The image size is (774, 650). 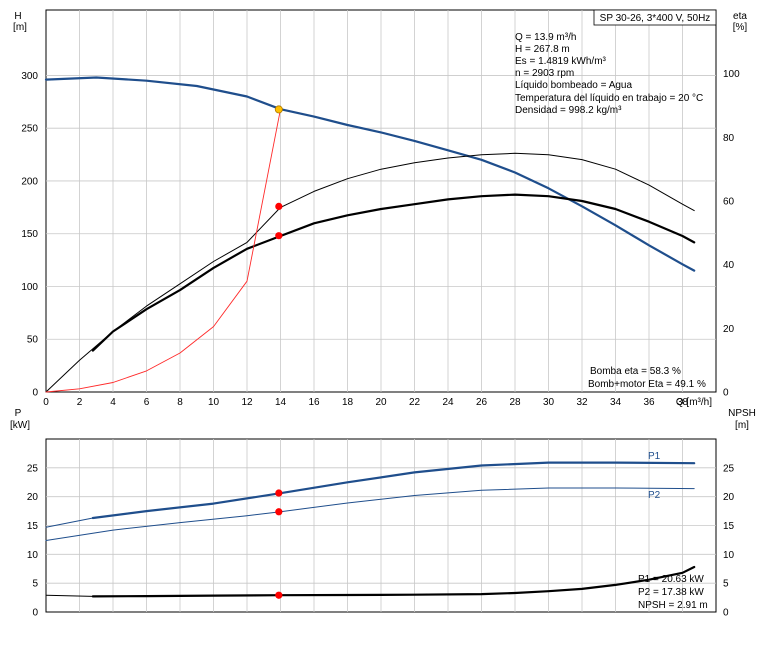 What do you see at coordinates (482, 402) in the screenshot?
I see `x-tick-label: 26` at bounding box center [482, 402].